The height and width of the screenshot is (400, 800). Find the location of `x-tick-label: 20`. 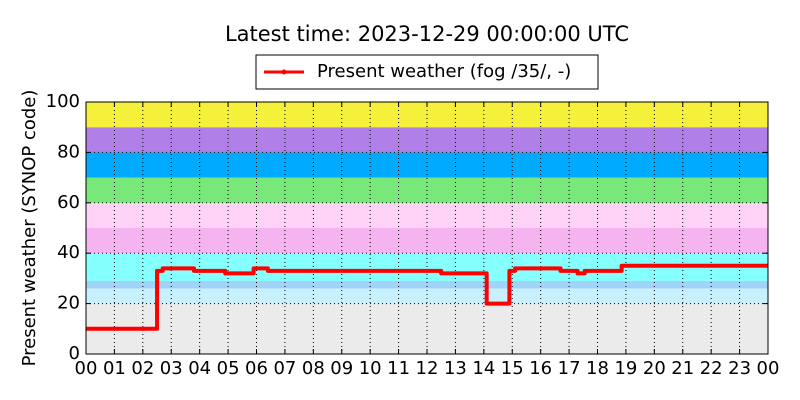

x-tick-label: 20 is located at coordinates (654, 368).